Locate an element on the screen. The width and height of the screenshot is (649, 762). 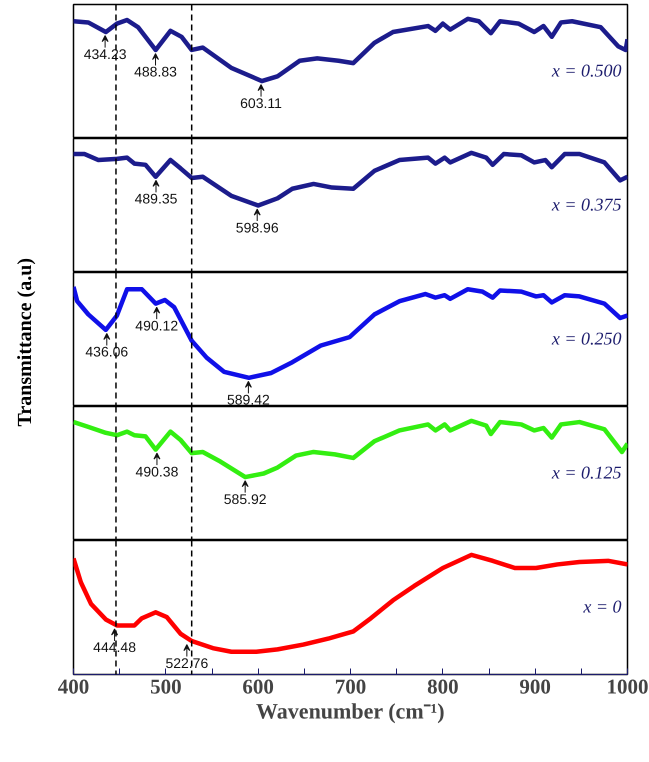
x-axis-title: Wavenumber (cm⁻¹) is located at coordinates (350, 711).